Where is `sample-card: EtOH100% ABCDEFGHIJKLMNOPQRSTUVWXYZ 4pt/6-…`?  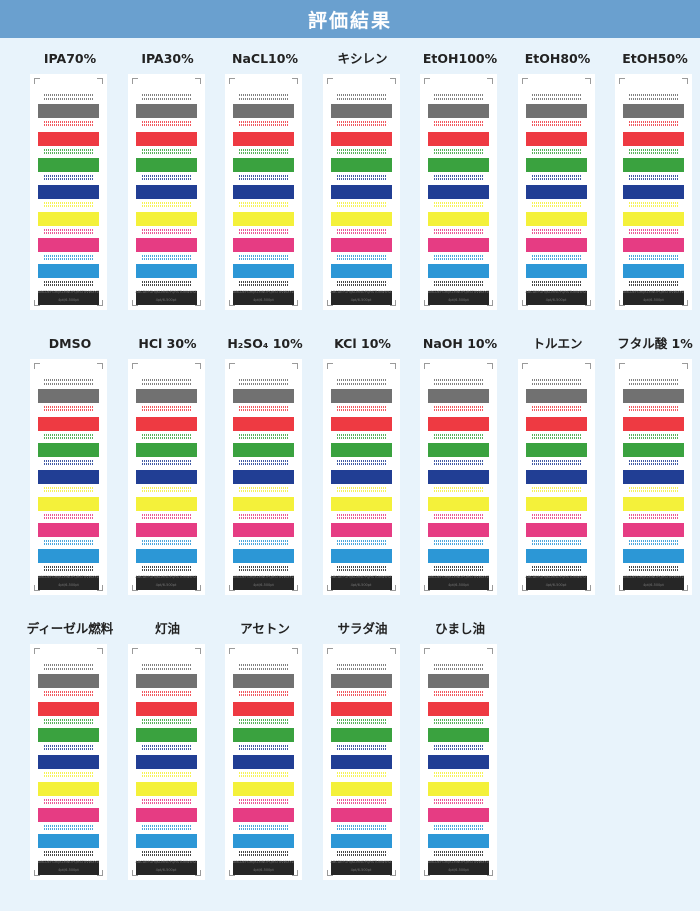
sample-card: EtOH100% ABCDEFGHIJKLMNOPQRSTUVWXYZ 4pt/6-… is located at coordinates (460, 179).